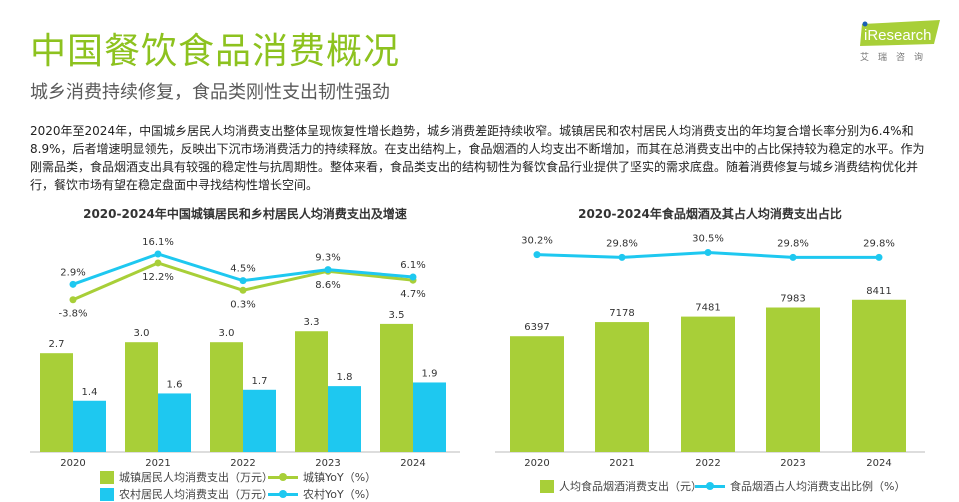 The width and height of the screenshot is (959, 502). Describe the element at coordinates (72, 463) in the screenshot. I see `chart1-x-tick: 2020` at that location.